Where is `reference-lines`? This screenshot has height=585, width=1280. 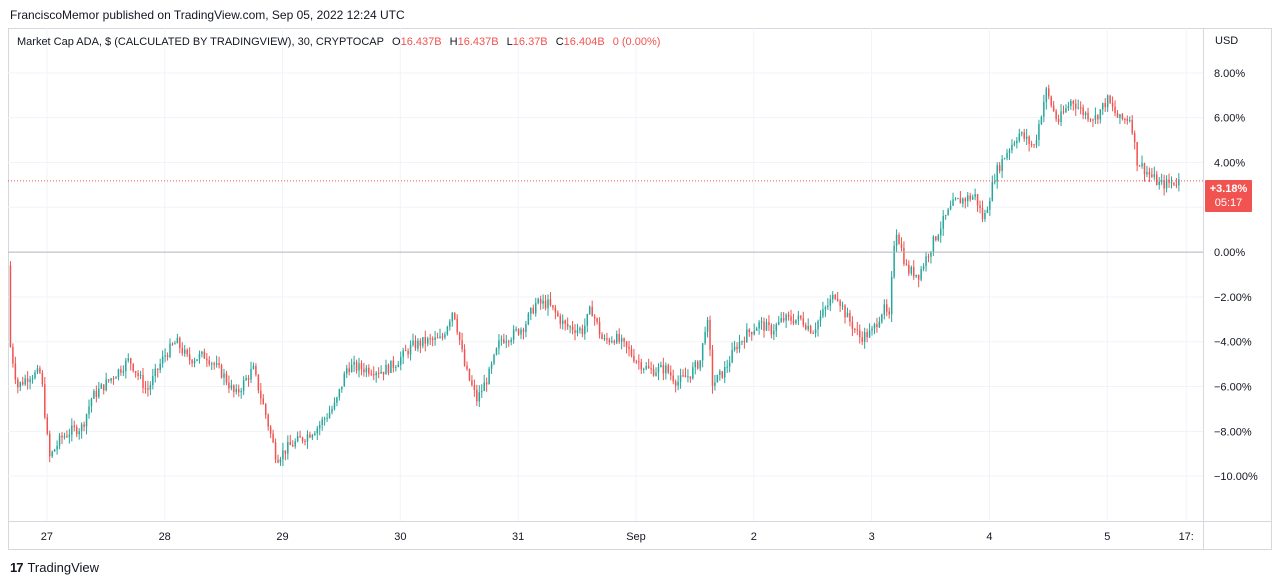
reference-lines is located at coordinates (605, 216).